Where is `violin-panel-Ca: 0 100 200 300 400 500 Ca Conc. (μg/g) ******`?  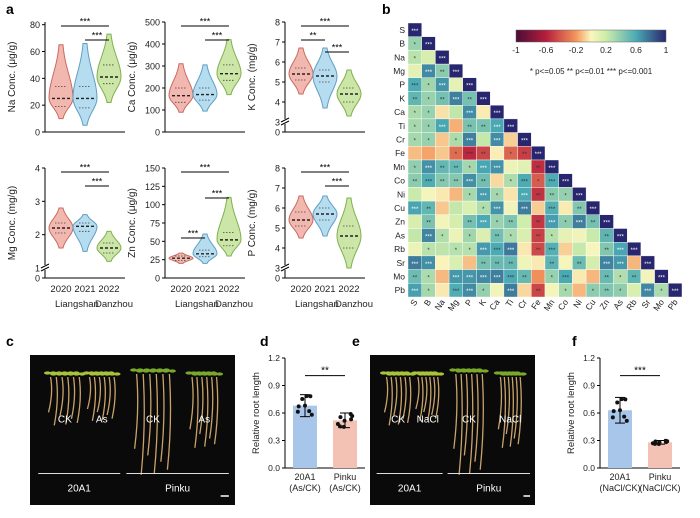
violin-panel-Ca: 0 100 200 300 400 500 Ca Conc. (μg/g) ****** is located at coordinates (186, 77).